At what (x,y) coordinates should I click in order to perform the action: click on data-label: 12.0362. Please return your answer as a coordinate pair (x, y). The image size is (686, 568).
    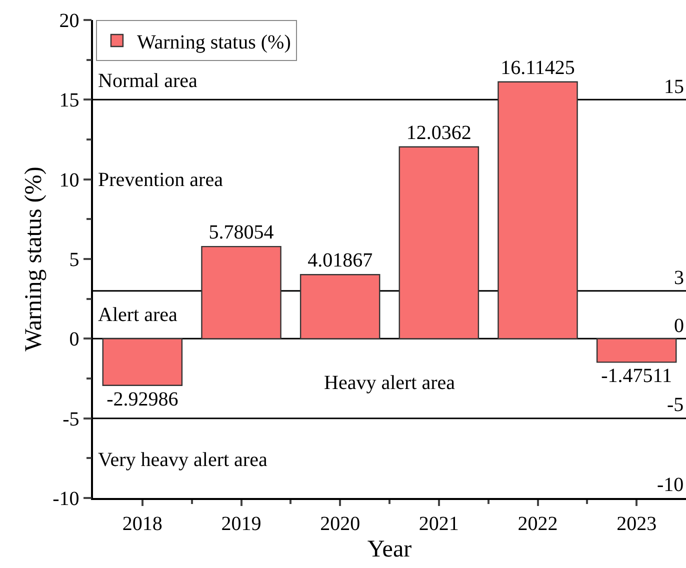
    Looking at the image, I should click on (439, 133).